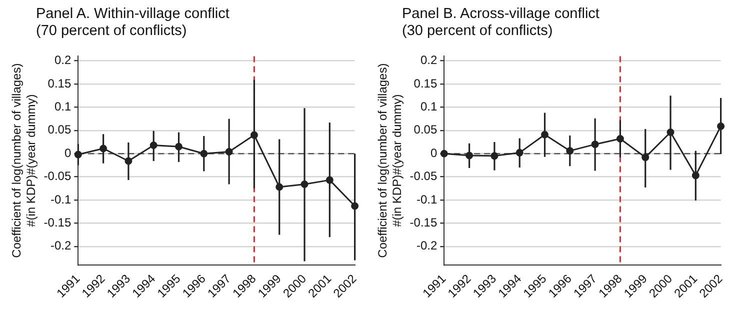  What do you see at coordinates (112, 31) in the screenshot?
I see `chart-subtitle: (70 percent of conflicts)` at bounding box center [112, 31].